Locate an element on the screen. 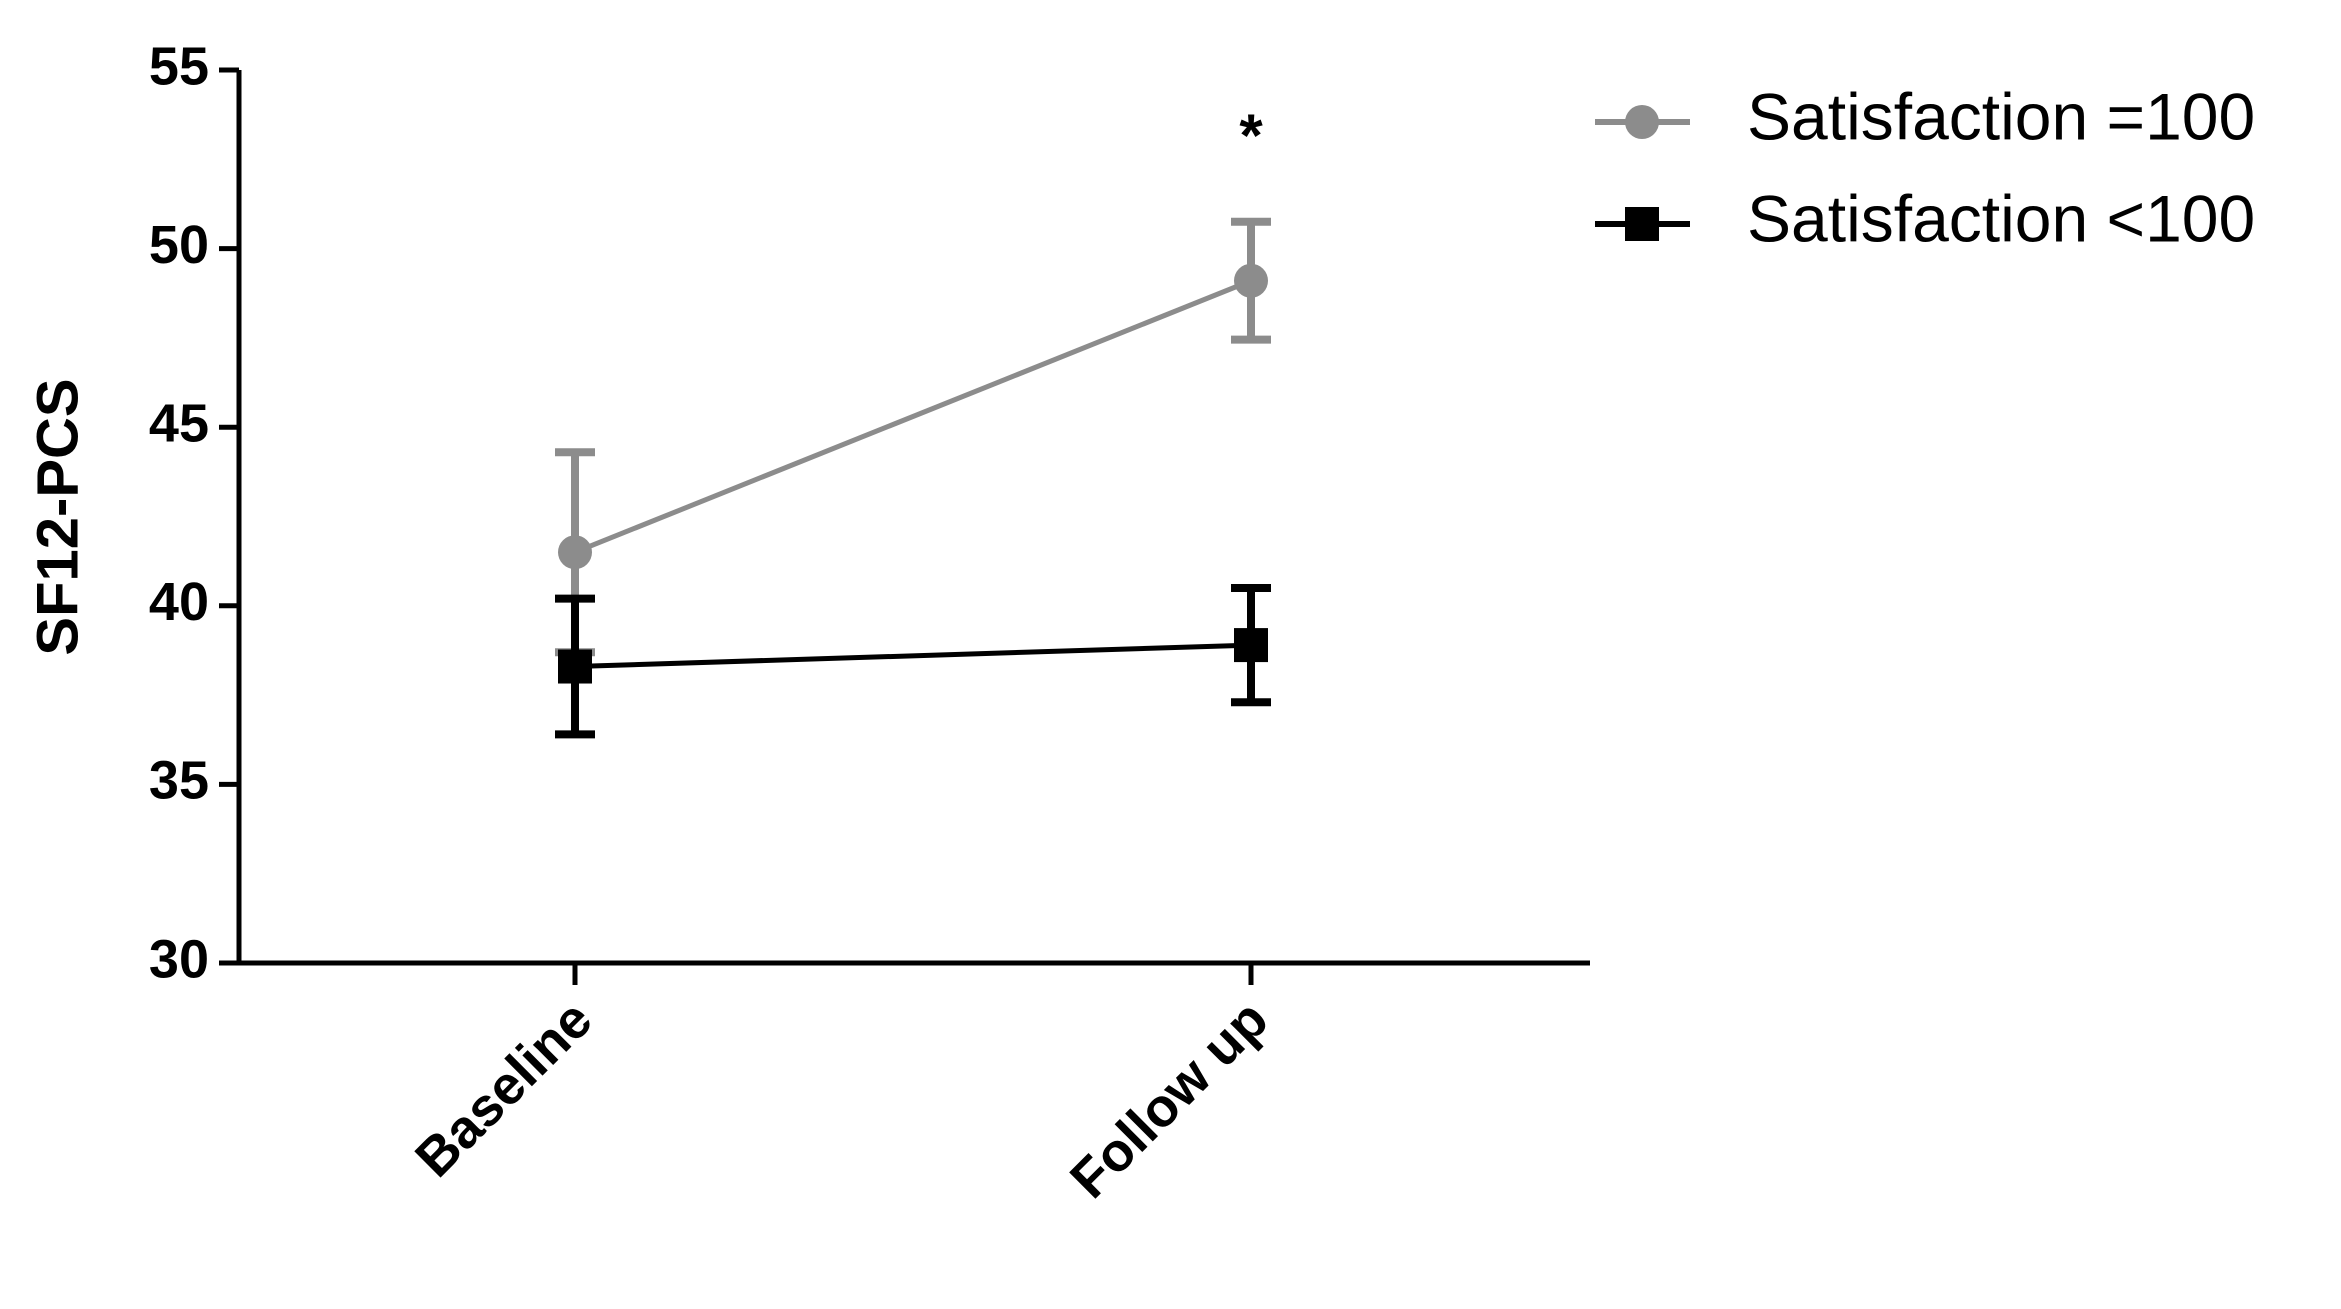 This screenshot has width=2341, height=1309. y-tick-label: 50 is located at coordinates (179, 245).